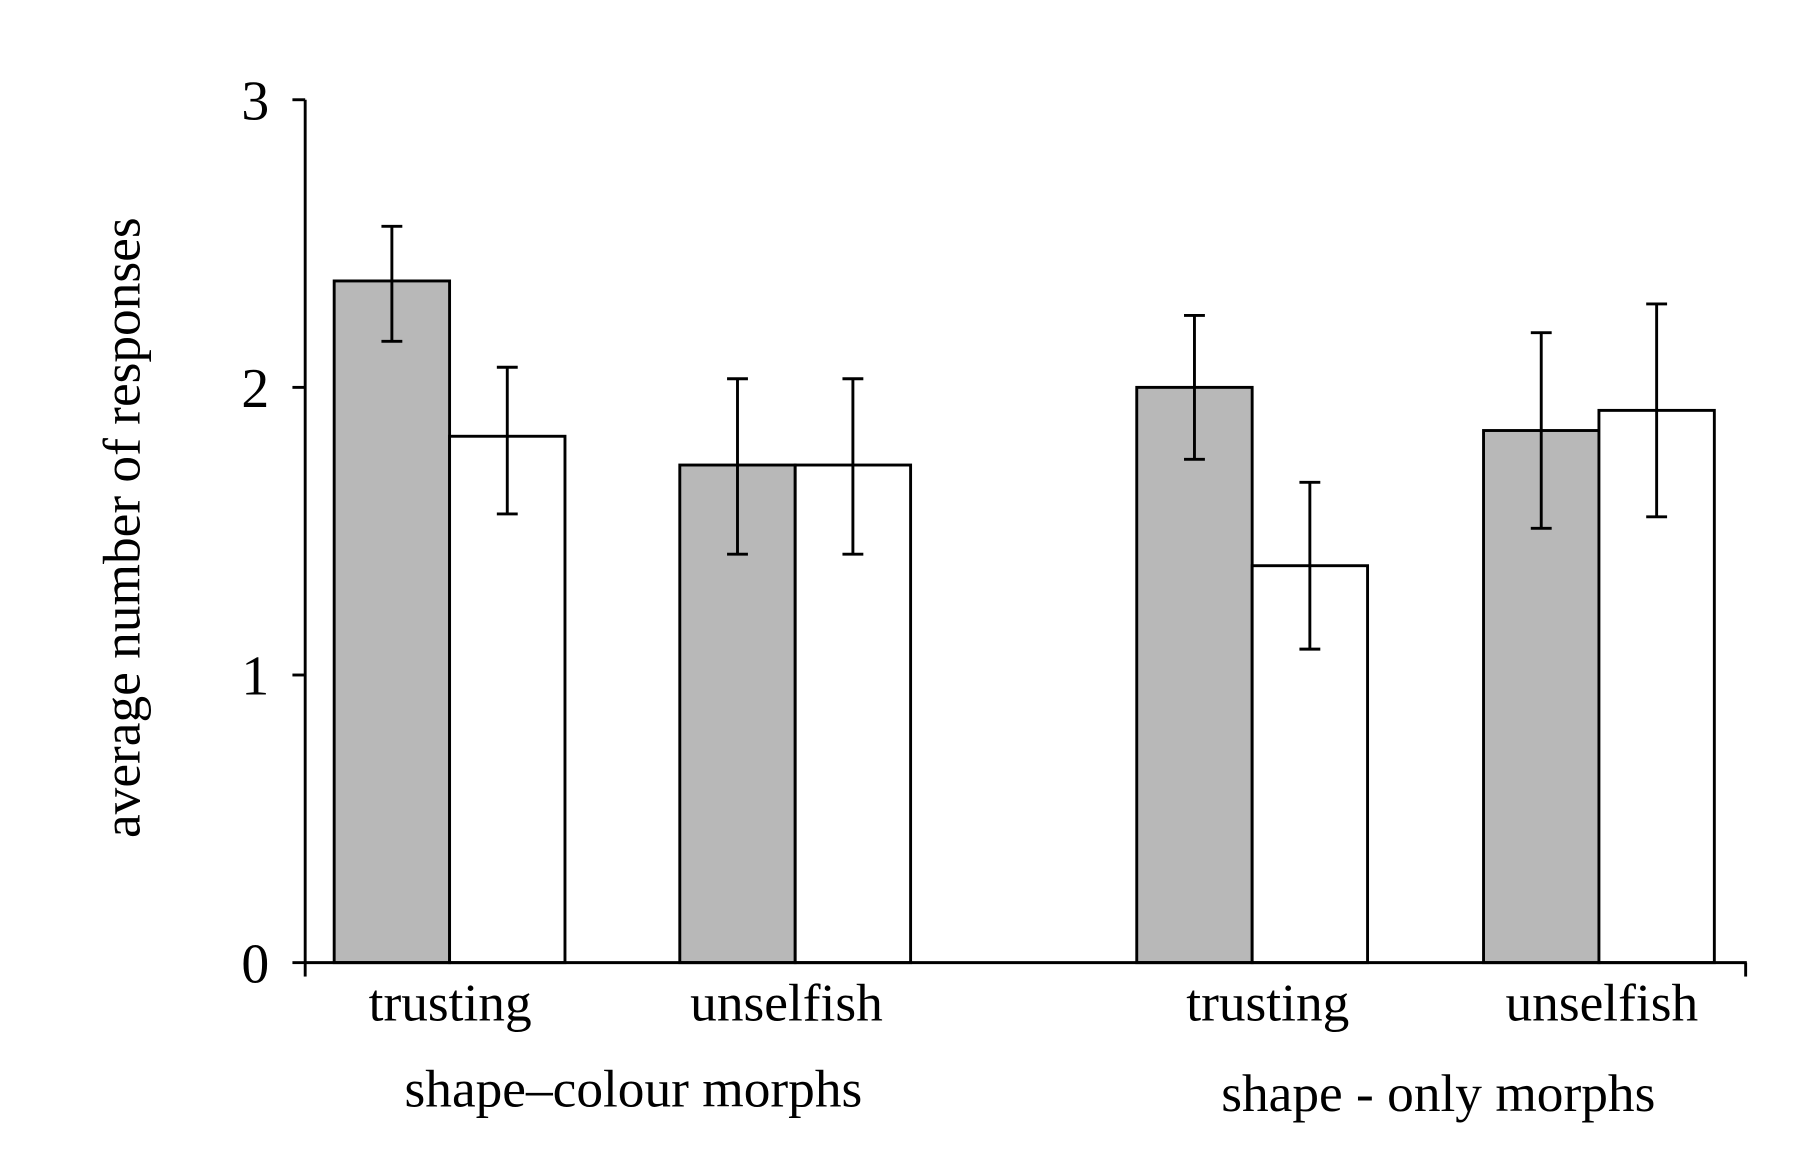 The width and height of the screenshot is (1798, 1154). I want to click on y-tick-label: 0, so click(255, 964).